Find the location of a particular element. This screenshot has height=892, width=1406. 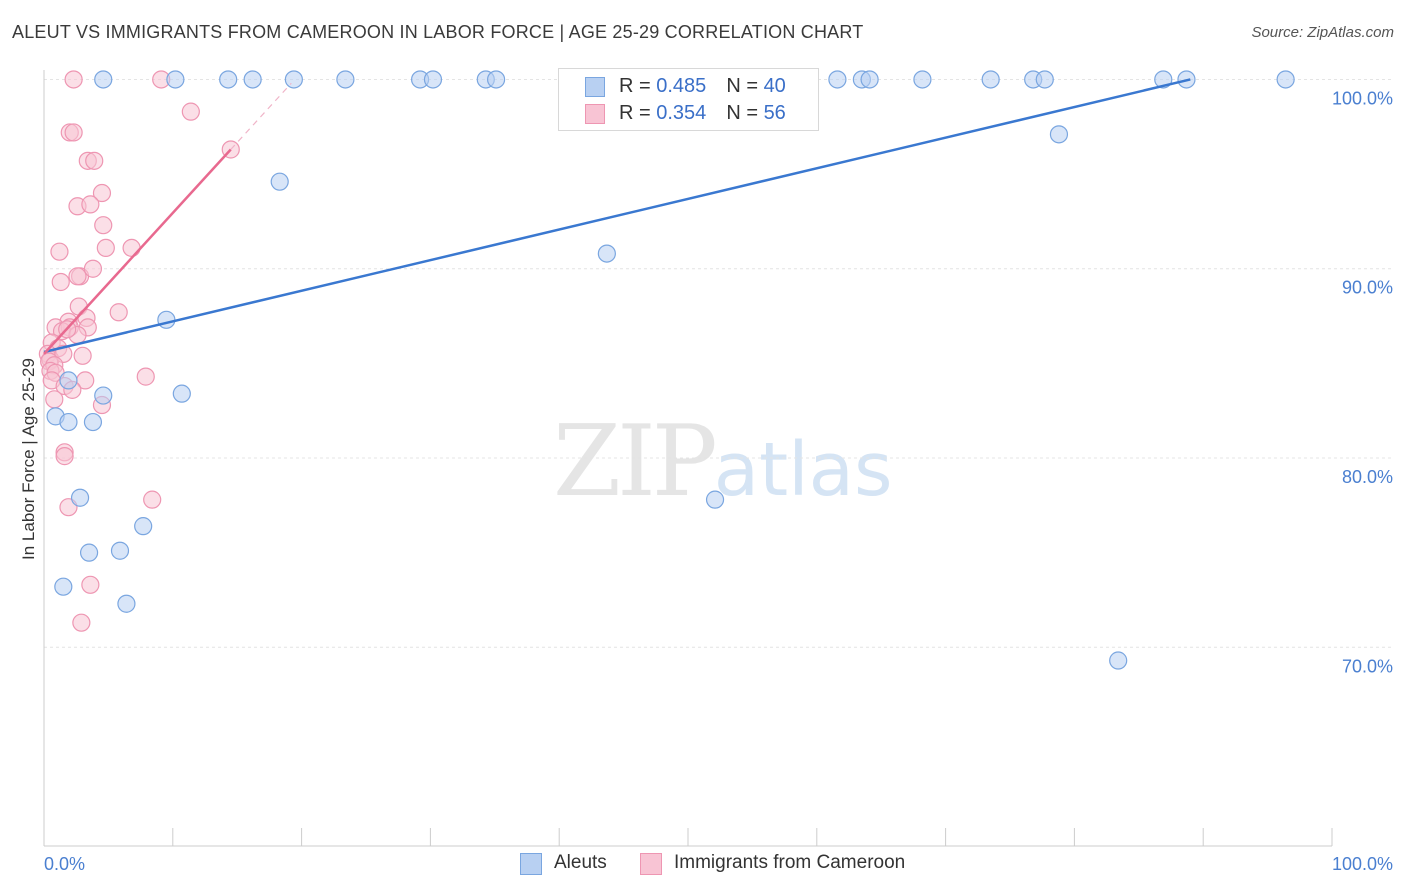

cameroon-n-value: 56 is located at coordinates (774, 113).